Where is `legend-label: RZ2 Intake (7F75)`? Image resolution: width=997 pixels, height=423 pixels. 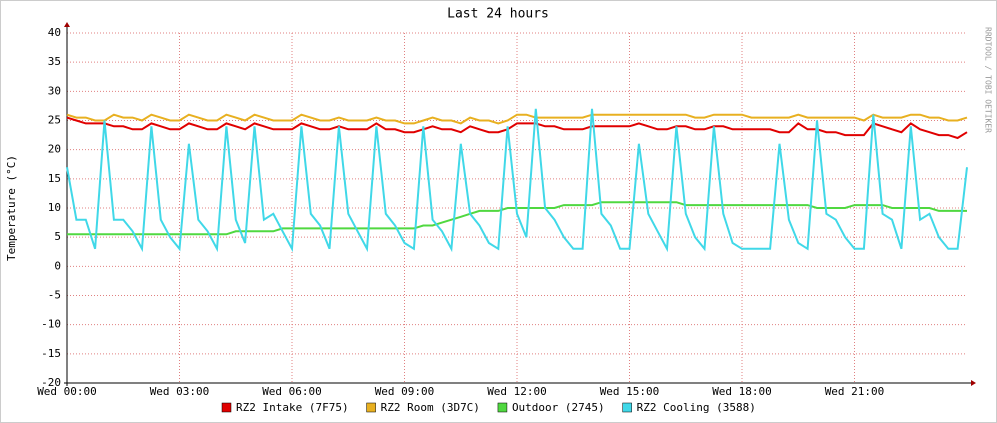
legend-label: RZ2 Intake (7F75) is located at coordinates (292, 407).